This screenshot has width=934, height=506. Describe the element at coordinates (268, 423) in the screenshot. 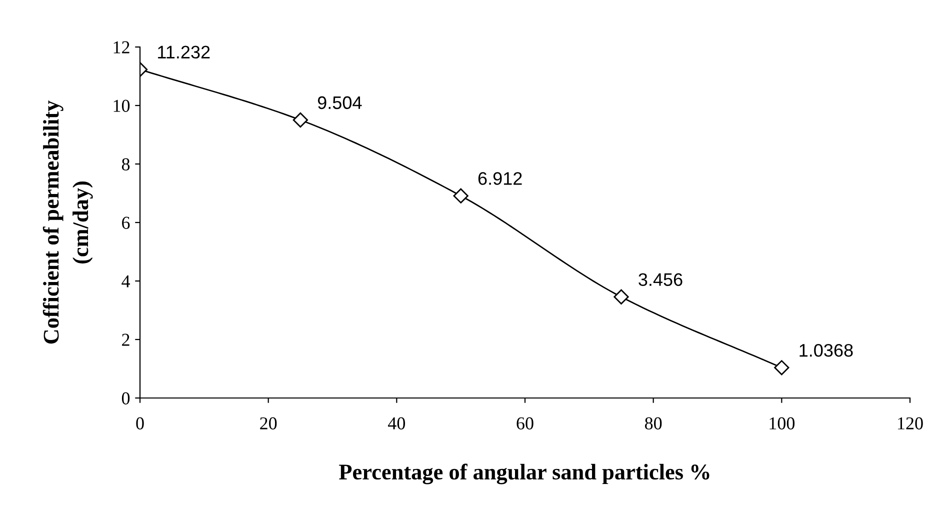

I see `x-tick-label: 20` at that location.